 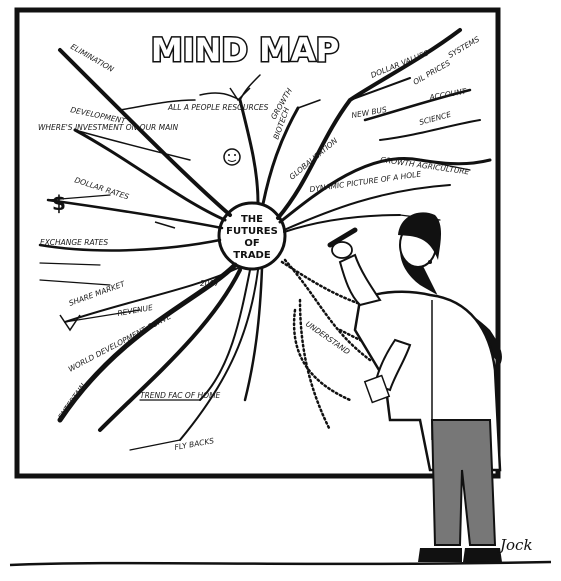 What do you see at coordinates (218, 107) in the screenshot?
I see `label-people-resources: ALL A PEOPLE RESOURCES` at bounding box center [218, 107].